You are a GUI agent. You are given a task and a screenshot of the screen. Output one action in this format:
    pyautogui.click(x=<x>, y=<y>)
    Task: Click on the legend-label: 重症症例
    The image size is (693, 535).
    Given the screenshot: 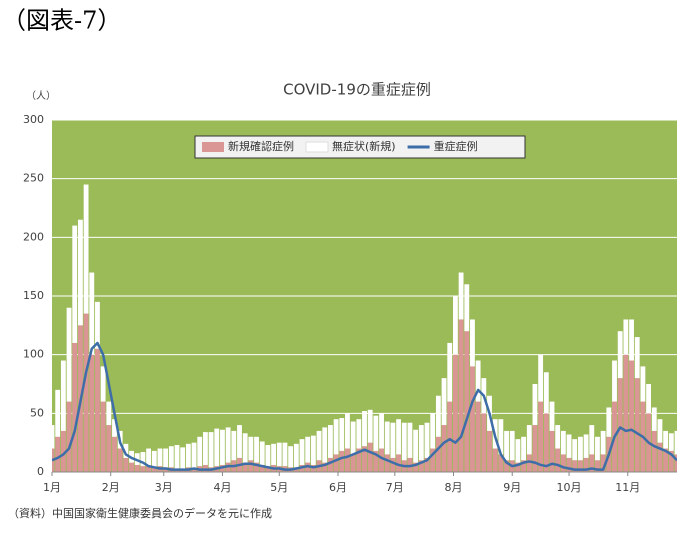 What is the action you would take?
    pyautogui.click(x=456, y=146)
    